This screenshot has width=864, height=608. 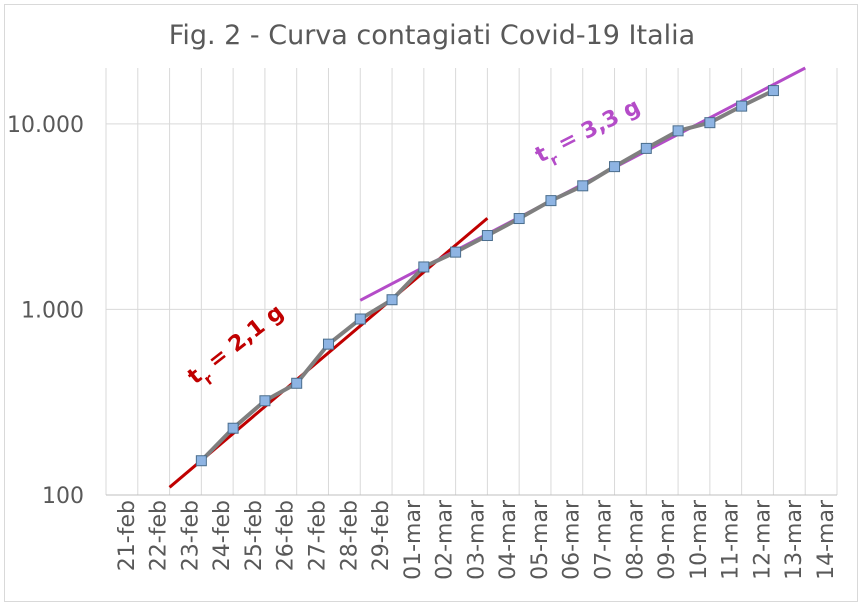 What do you see at coordinates (349, 535) in the screenshot?
I see `x-tick-label: 28-feb` at bounding box center [349, 535].